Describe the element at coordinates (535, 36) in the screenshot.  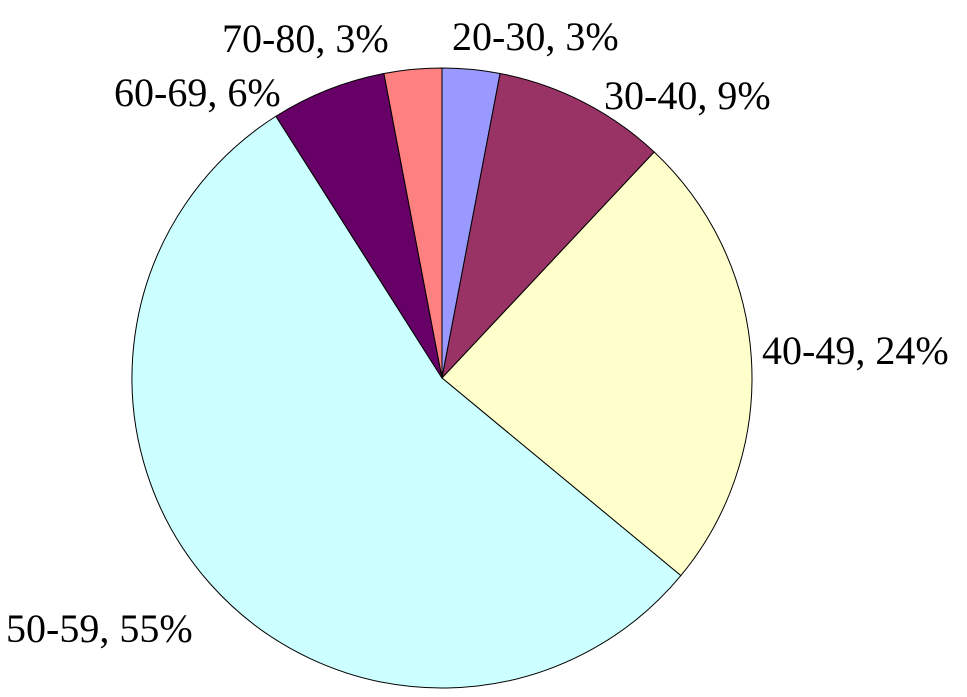
I see `pie-label-20-30: 20-30, 3%` at that location.